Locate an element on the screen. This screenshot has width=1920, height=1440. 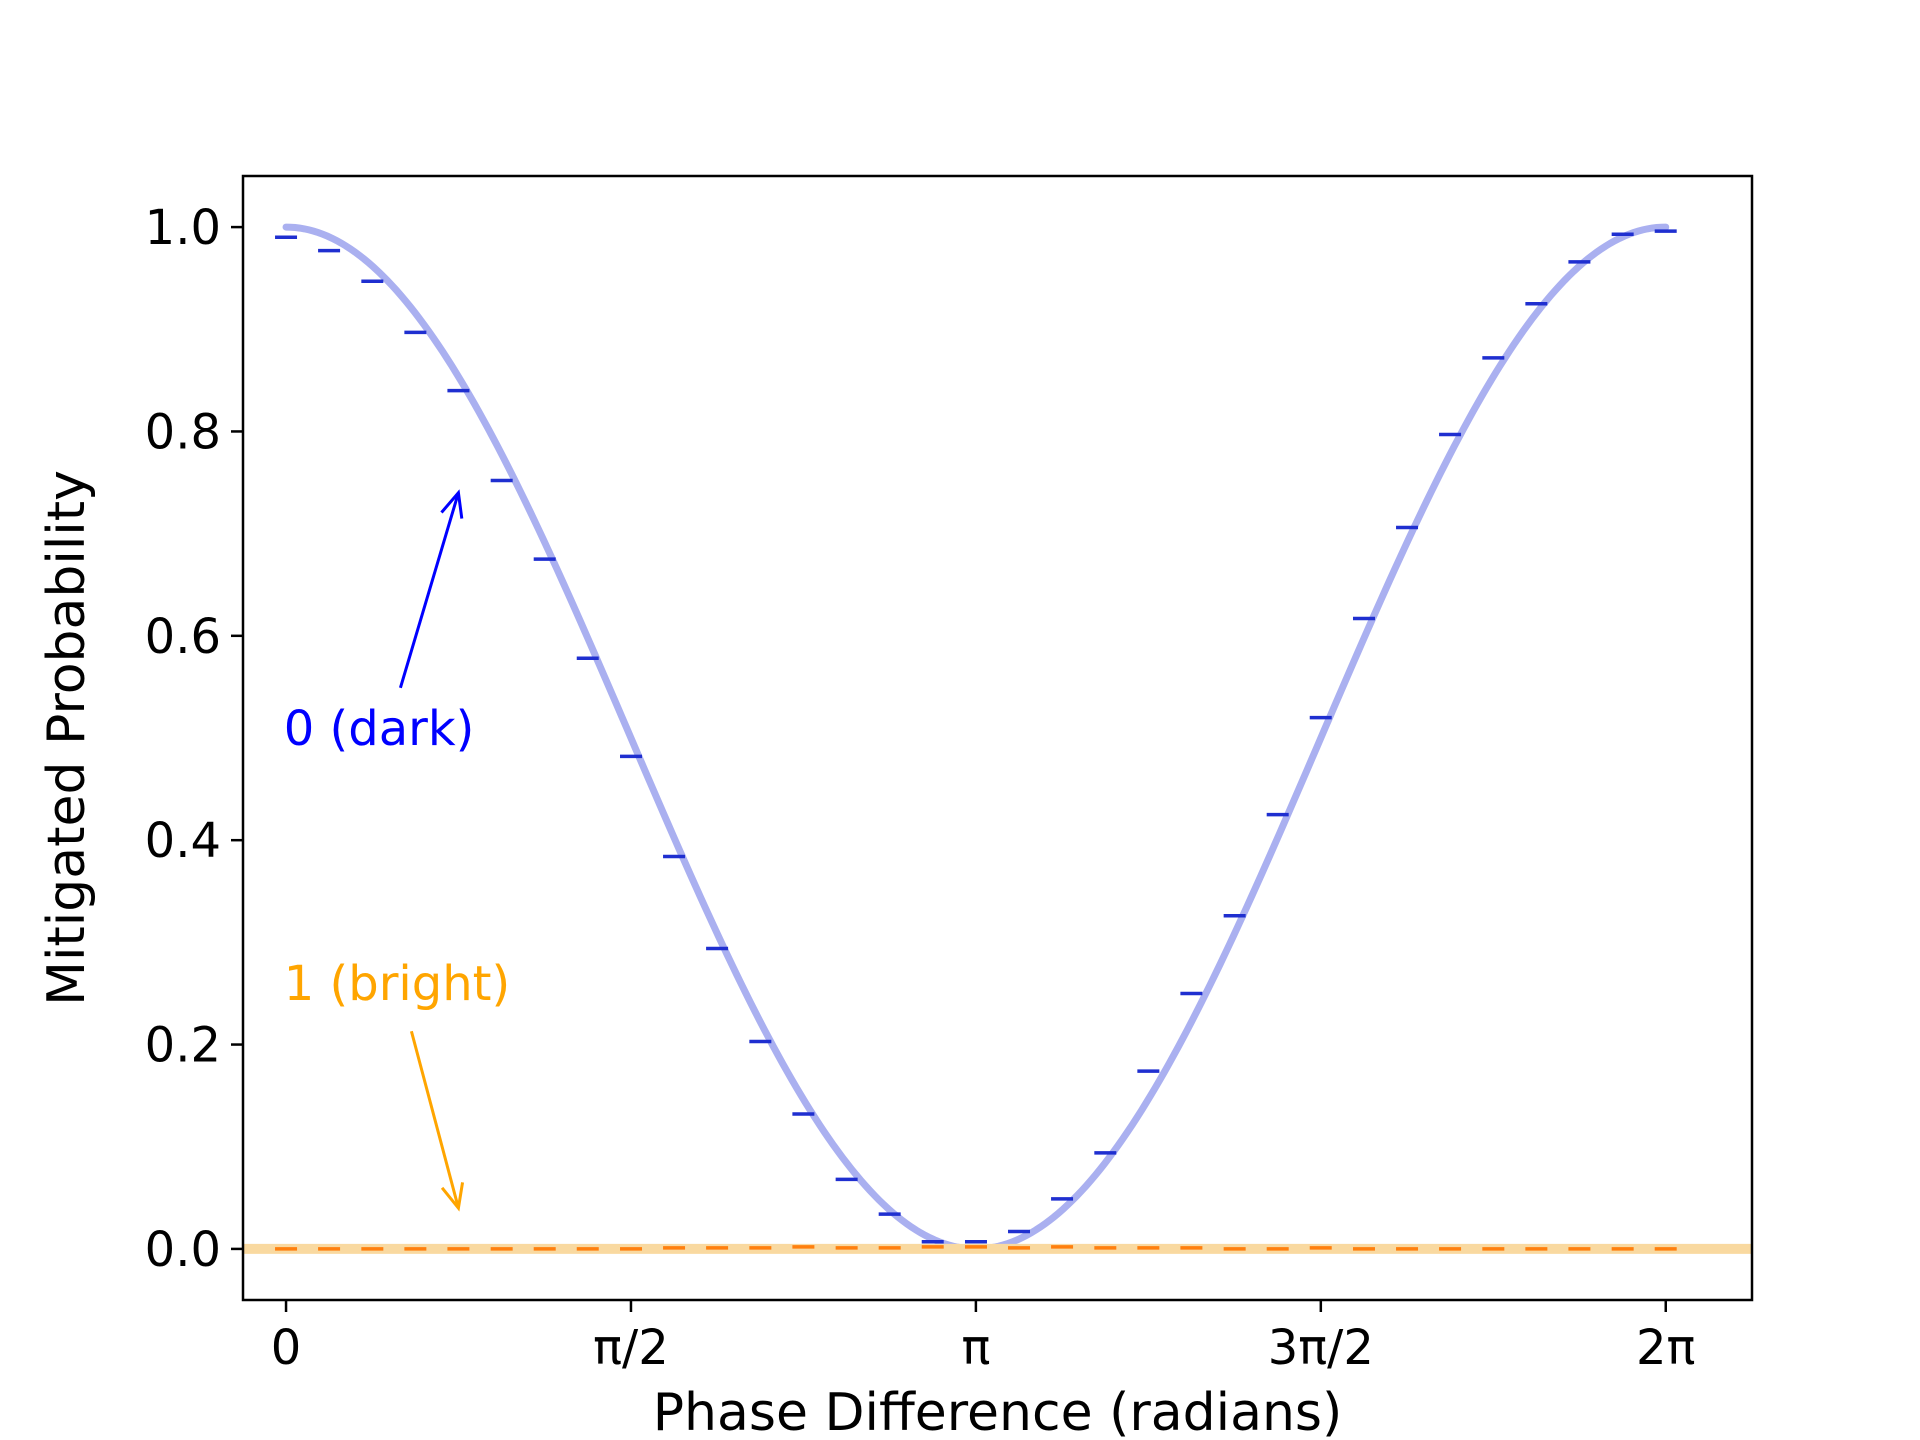
y-tick-label: 0.6 is located at coordinates (183, 637).